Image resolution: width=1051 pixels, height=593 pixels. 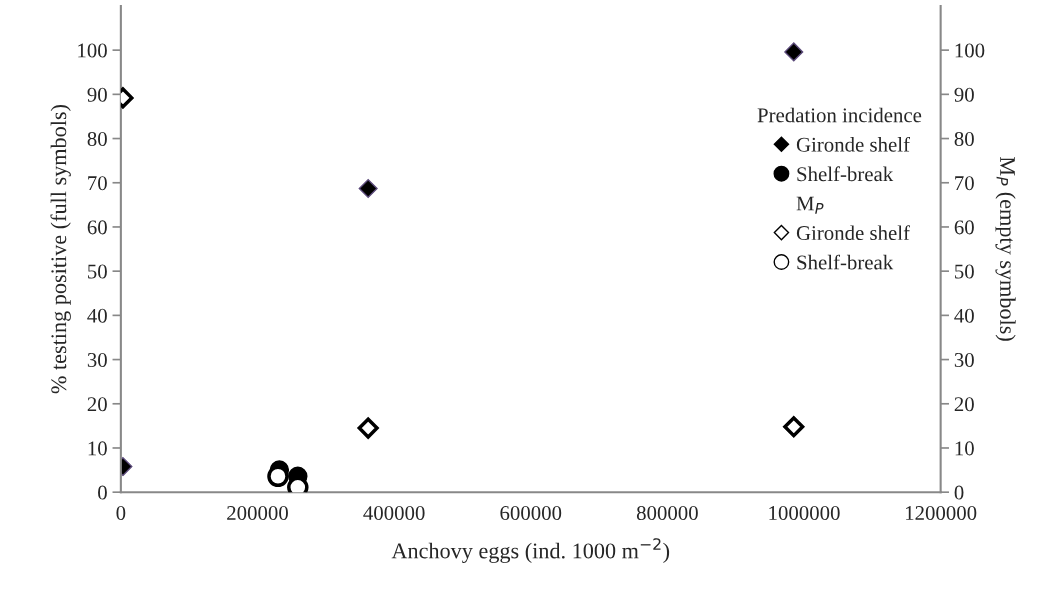 I want to click on y2-tick-label: 60, so click(x=964, y=227).